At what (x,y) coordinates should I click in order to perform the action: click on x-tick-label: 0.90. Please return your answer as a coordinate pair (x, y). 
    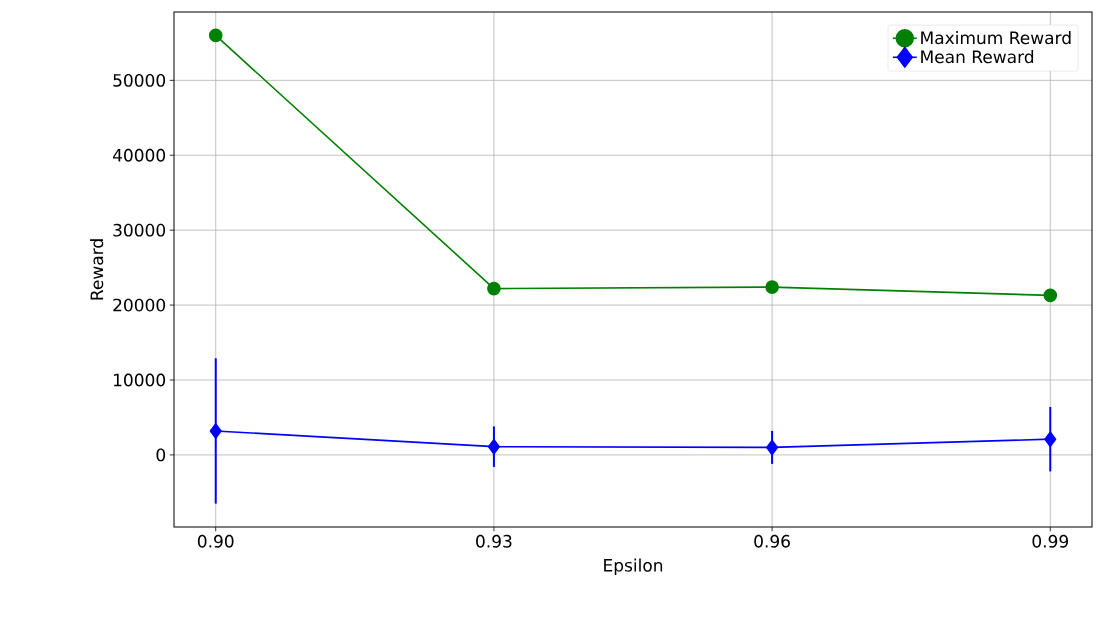
    Looking at the image, I should click on (215, 541).